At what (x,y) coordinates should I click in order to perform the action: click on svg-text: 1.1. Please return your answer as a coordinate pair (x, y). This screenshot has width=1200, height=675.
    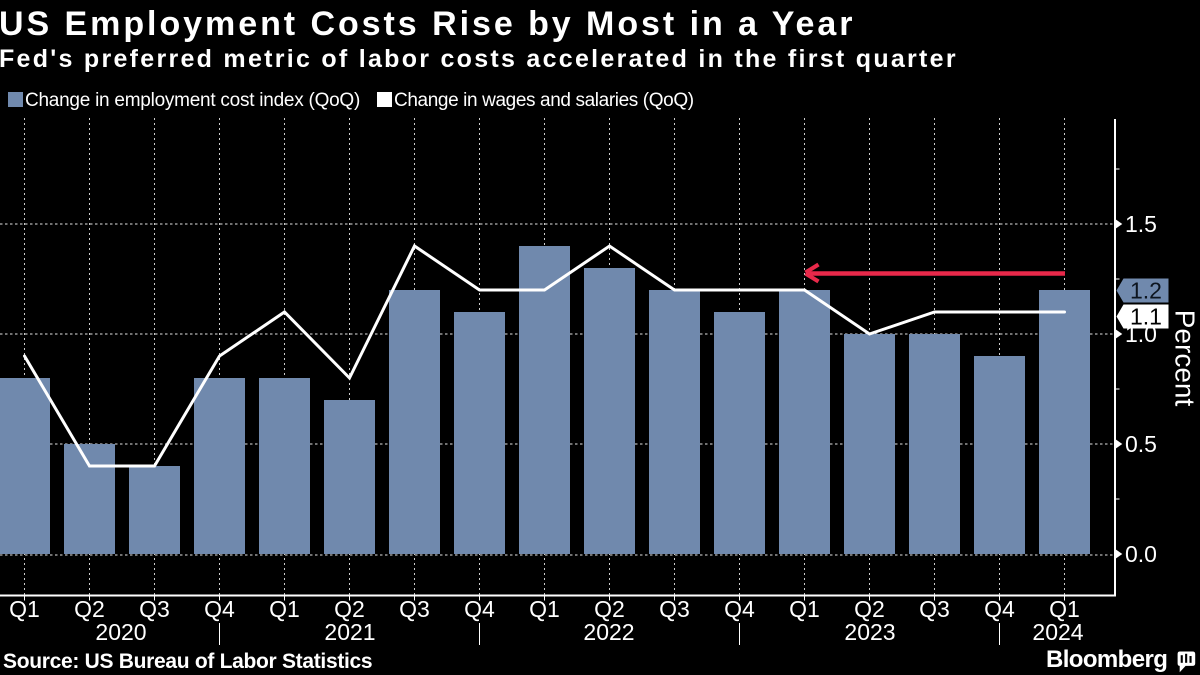
    Looking at the image, I should click on (1146, 317).